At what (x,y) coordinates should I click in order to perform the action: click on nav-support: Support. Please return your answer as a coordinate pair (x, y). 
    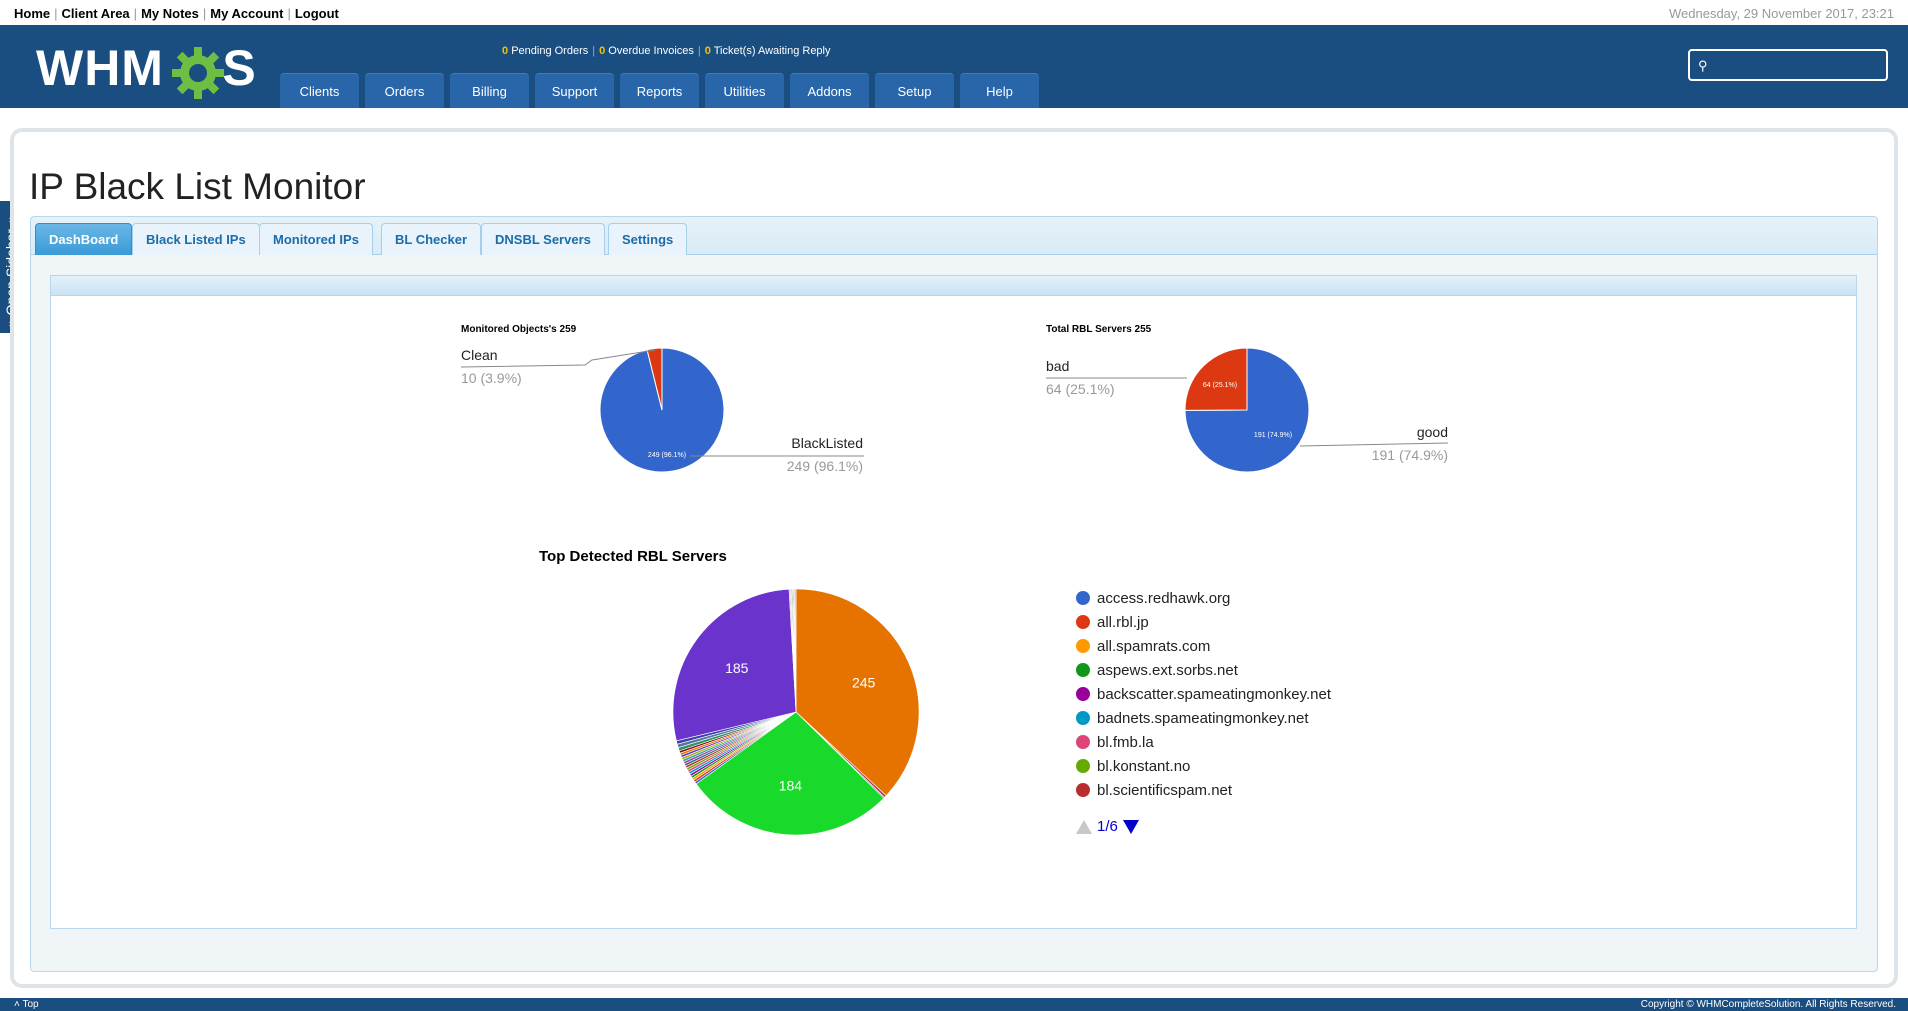
    Looking at the image, I should click on (574, 90).